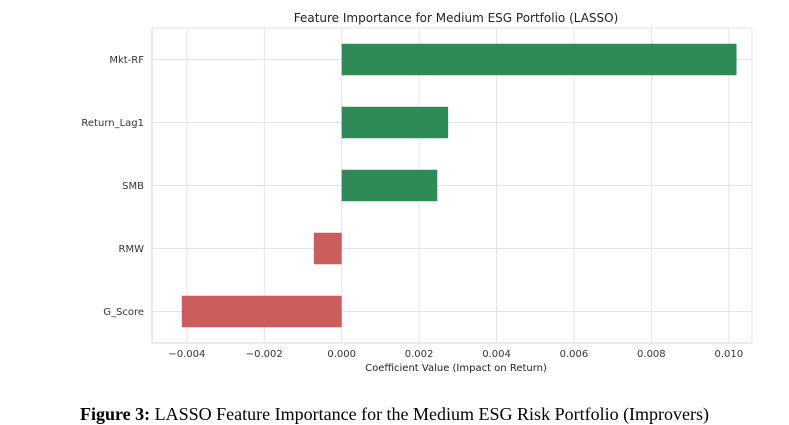 The height and width of the screenshot is (425, 789). I want to click on x-tick-label: −0.002, so click(264, 354).